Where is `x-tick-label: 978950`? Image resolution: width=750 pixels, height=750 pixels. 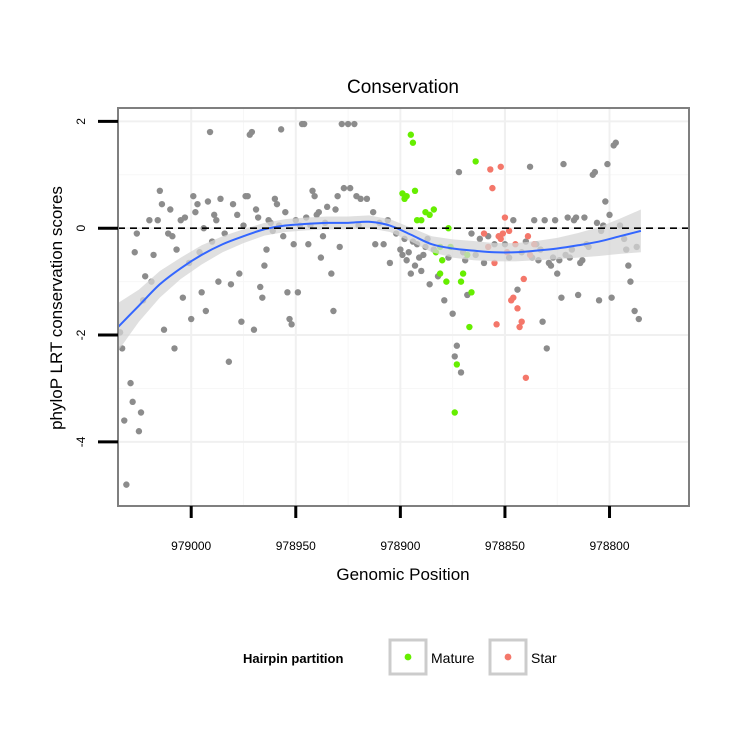 x-tick-label: 978950 is located at coordinates (296, 546).